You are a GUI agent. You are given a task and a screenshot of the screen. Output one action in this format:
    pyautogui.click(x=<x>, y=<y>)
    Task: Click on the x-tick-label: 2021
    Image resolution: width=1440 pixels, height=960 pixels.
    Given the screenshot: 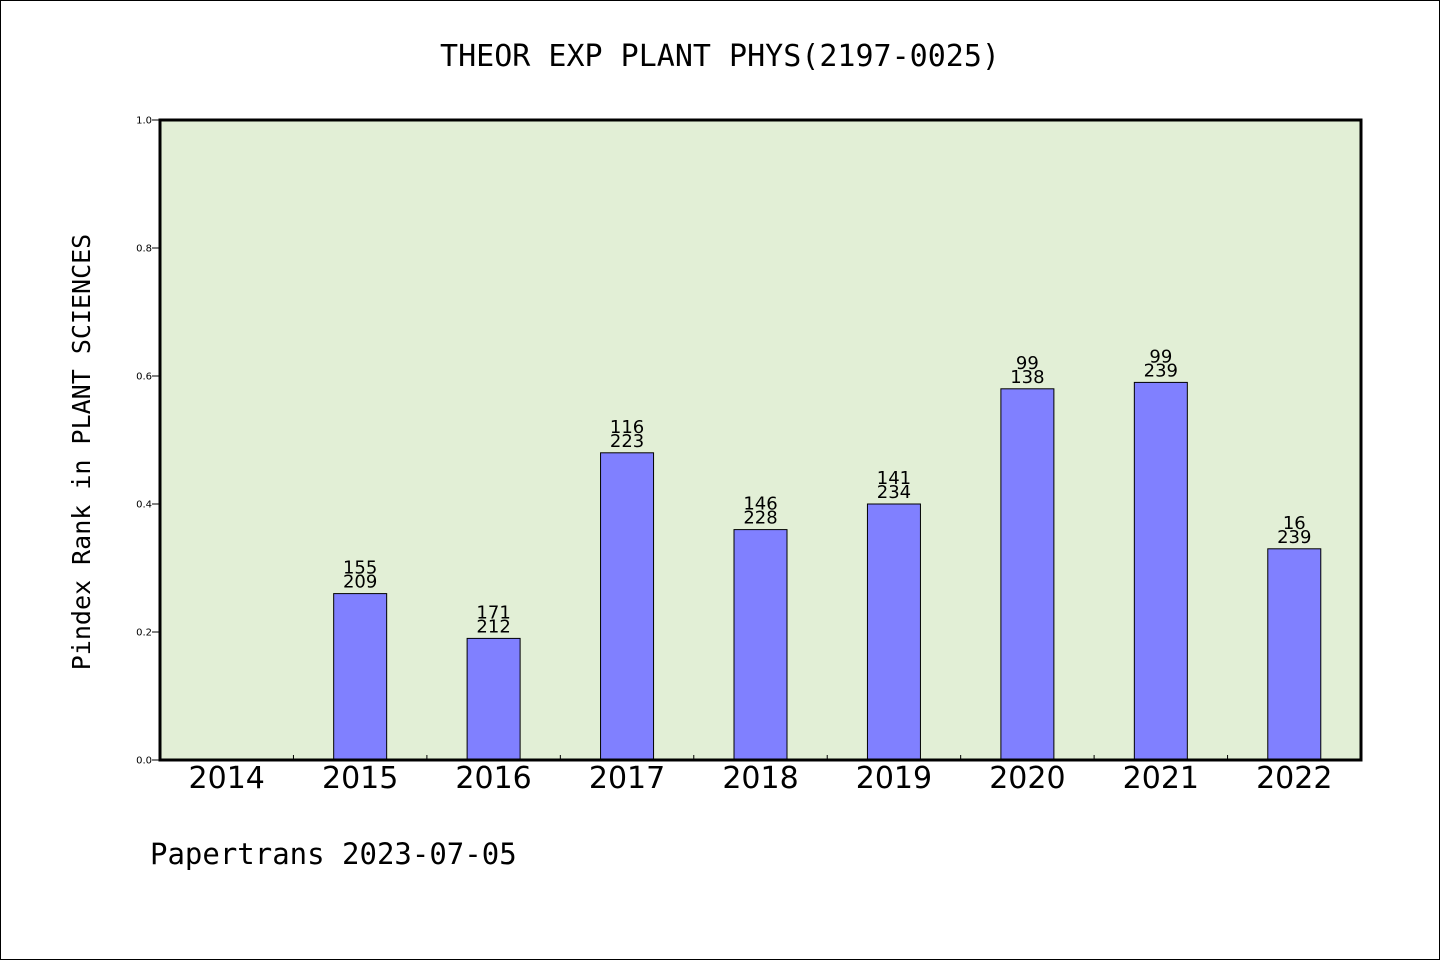 What is the action you would take?
    pyautogui.click(x=1161, y=778)
    